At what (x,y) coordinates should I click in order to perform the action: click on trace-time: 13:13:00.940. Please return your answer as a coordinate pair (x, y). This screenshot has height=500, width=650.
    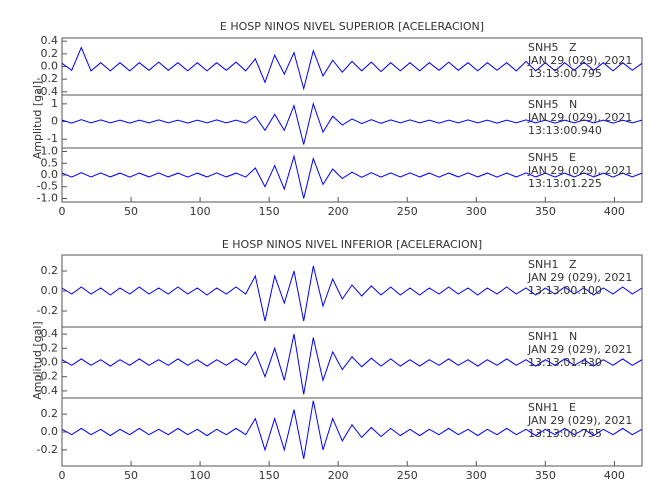
    Looking at the image, I should click on (565, 130).